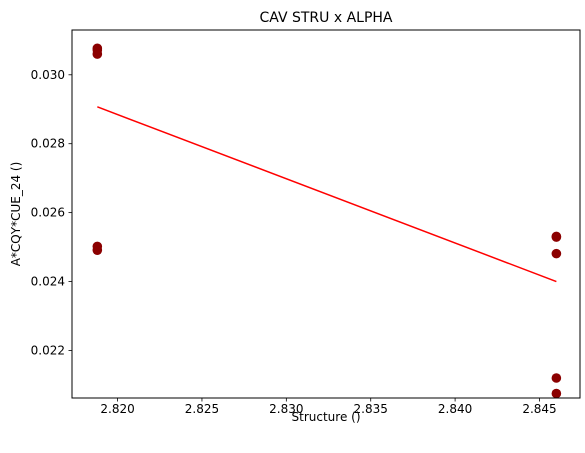  What do you see at coordinates (455, 409) in the screenshot?
I see `x-tick-label: 2.840` at bounding box center [455, 409].